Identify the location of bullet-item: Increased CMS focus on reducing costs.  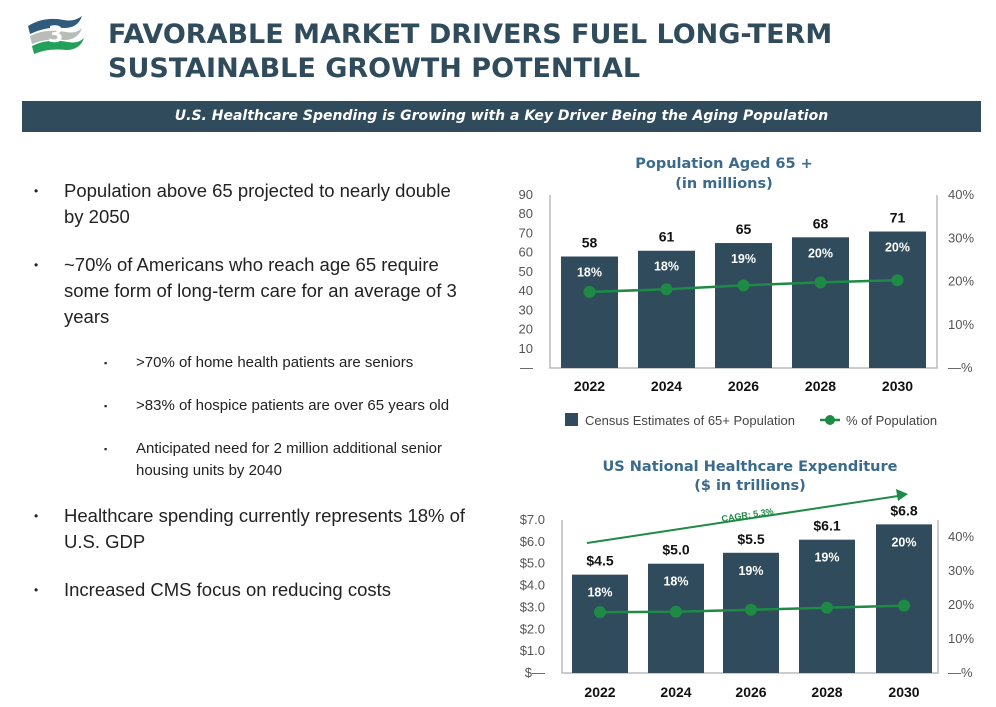
(254, 590).